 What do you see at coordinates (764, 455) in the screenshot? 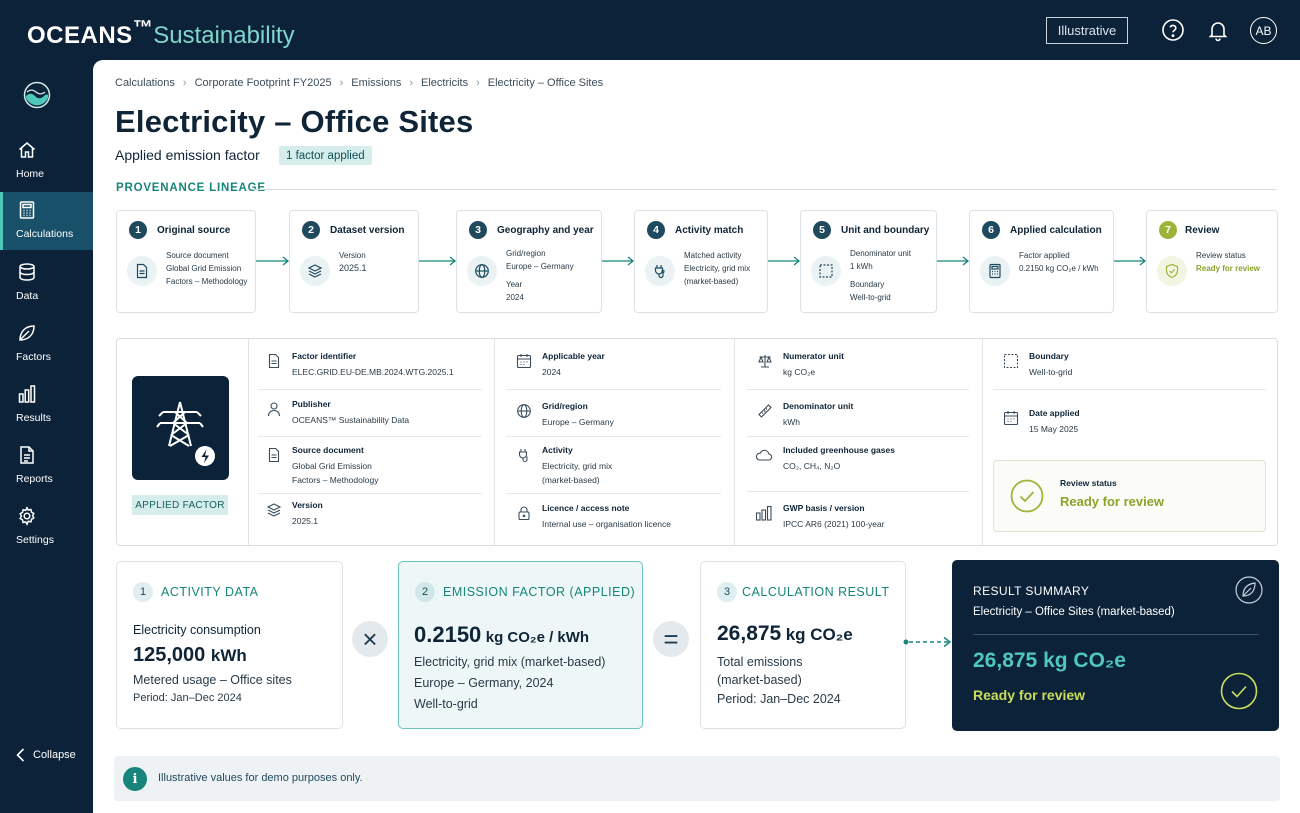
I see `cloud-icon` at bounding box center [764, 455].